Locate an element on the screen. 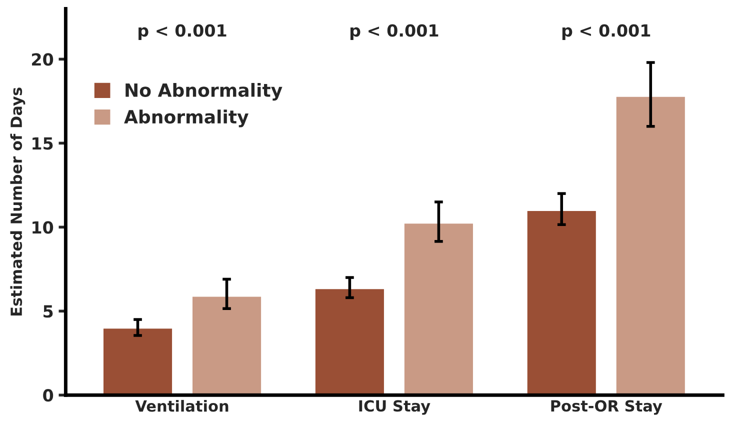  y-tick-label: 10 is located at coordinates (43, 227).